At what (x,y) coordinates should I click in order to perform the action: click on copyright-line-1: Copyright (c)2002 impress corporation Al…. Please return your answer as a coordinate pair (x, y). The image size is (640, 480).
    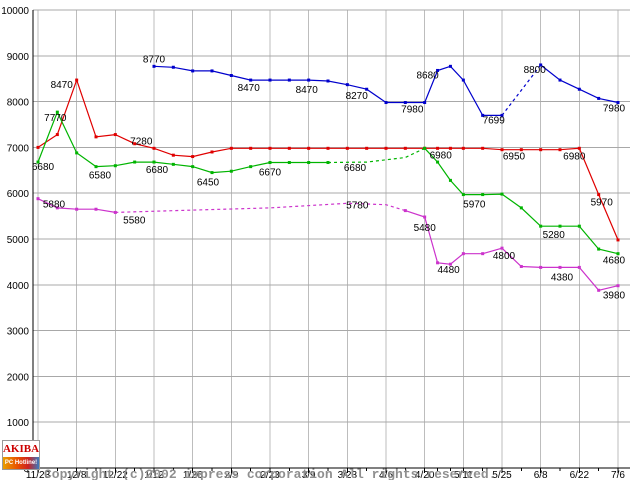
    Looking at the image, I should click on (270, 473).